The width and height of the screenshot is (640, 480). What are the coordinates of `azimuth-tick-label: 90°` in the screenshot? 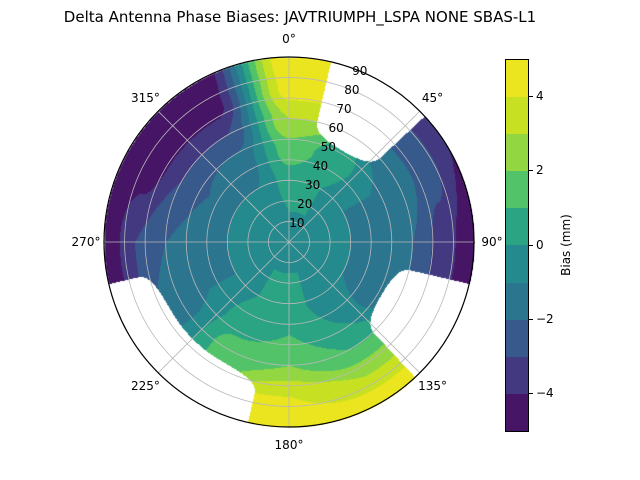 It's located at (492, 242).